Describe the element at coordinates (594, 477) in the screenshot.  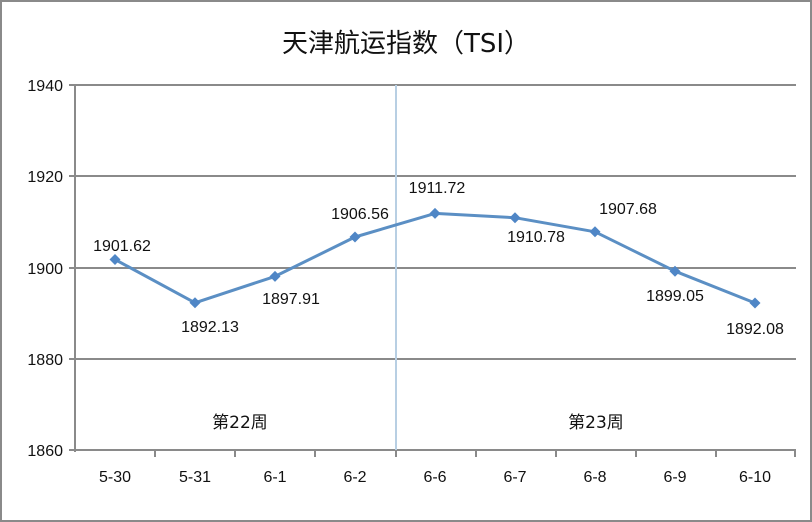
I see `x-tick-label: 6-8` at that location.